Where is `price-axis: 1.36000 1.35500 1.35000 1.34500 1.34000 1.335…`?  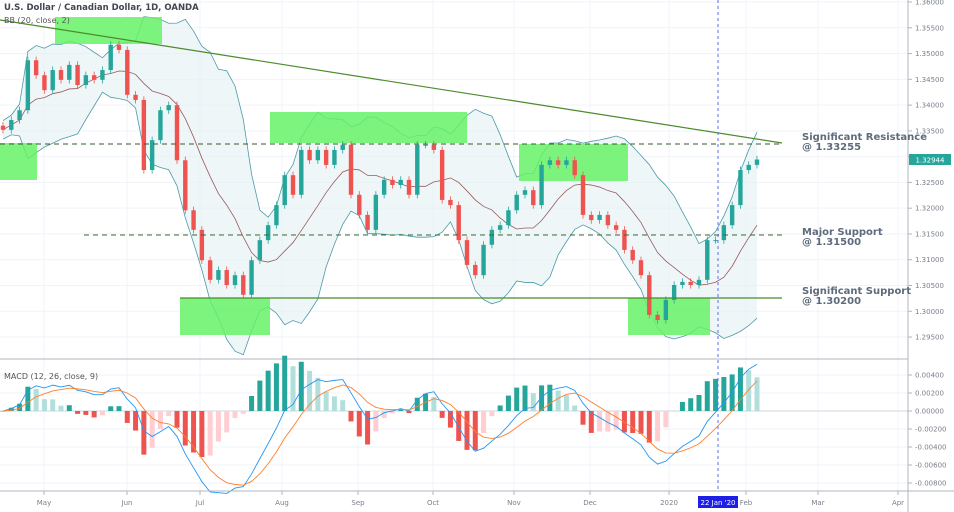 price-axis: 1.36000 1.35500 1.35000 1.34500 1.34000 1.335… is located at coordinates (926, 171).